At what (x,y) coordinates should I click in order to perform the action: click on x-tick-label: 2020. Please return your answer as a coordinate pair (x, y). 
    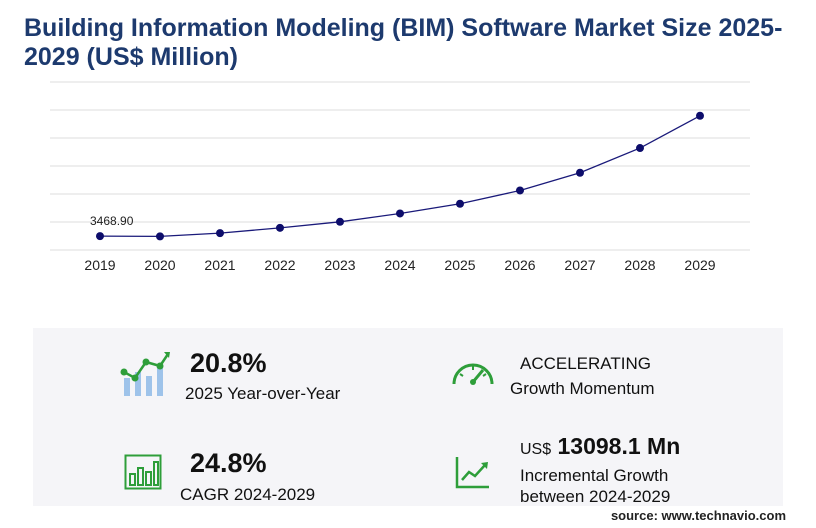
    Looking at the image, I should click on (159, 265).